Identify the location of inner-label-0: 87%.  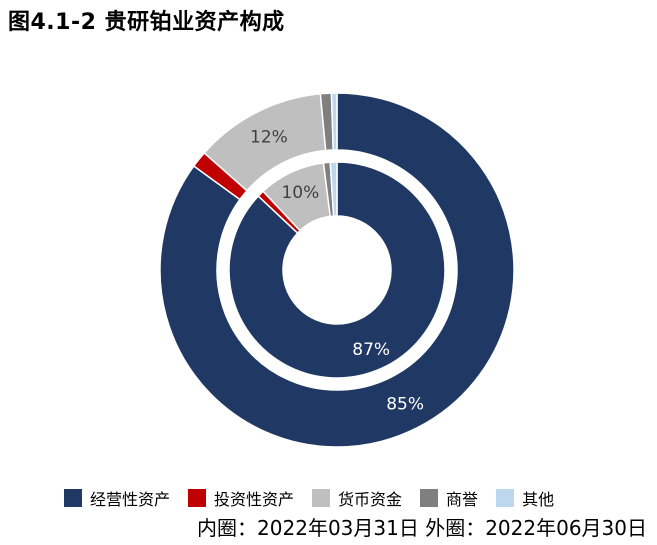
(371, 350).